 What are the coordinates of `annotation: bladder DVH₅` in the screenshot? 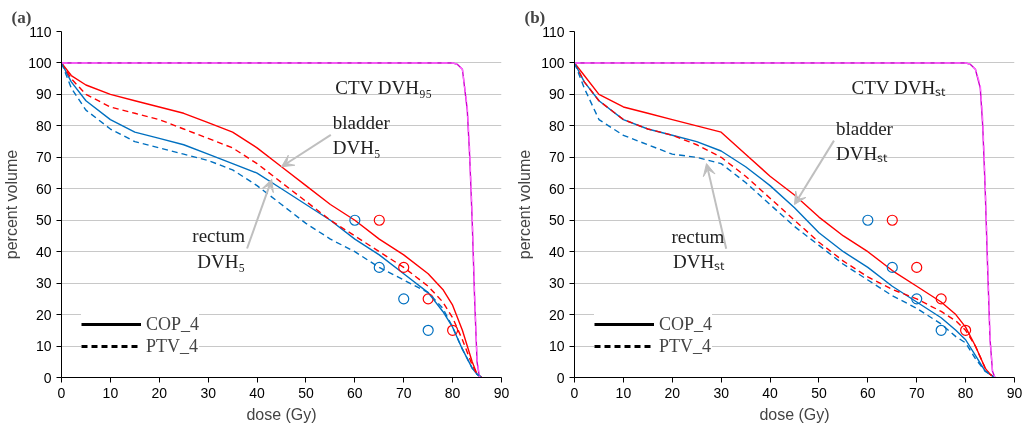 It's located at (361, 134).